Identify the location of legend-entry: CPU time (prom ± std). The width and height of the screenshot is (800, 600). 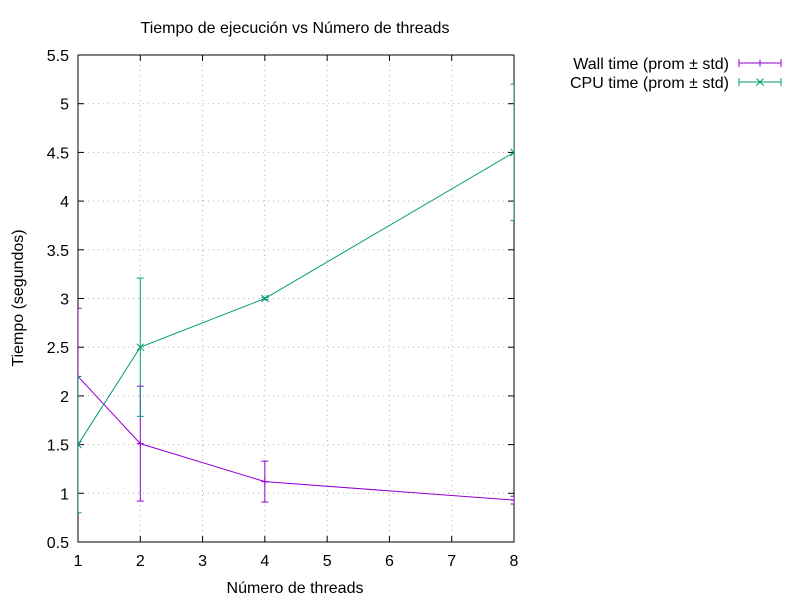
(676, 83).